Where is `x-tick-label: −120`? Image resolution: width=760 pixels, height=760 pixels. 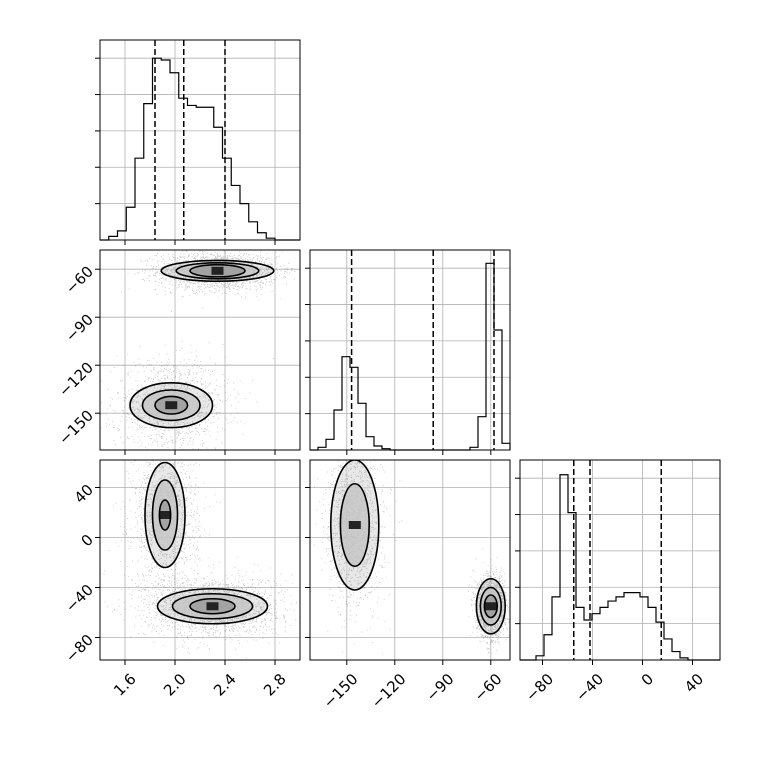 x-tick-label: −120 is located at coordinates (389, 691).